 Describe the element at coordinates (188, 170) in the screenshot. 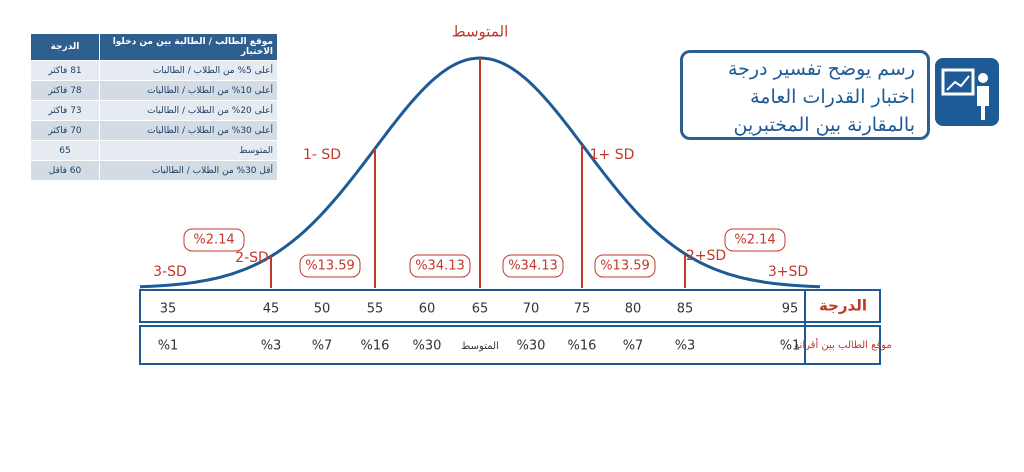

I see `table-cell: أقل 30% من الطلاب / الطالبات` at that location.